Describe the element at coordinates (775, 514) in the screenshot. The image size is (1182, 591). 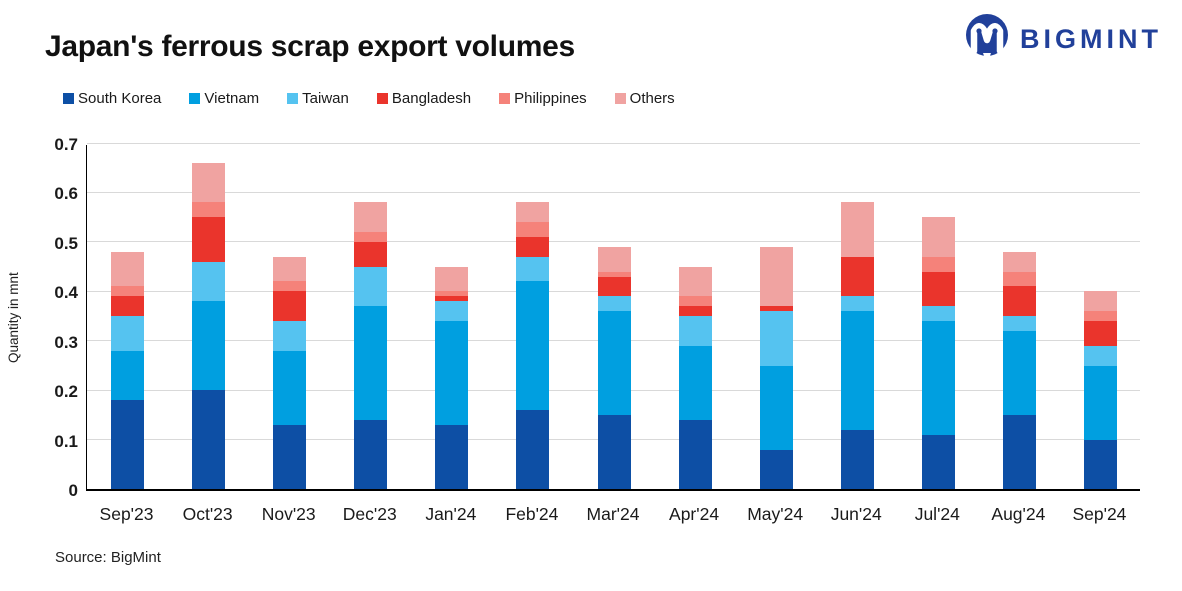
I see `x-tick-label: May'24` at that location.